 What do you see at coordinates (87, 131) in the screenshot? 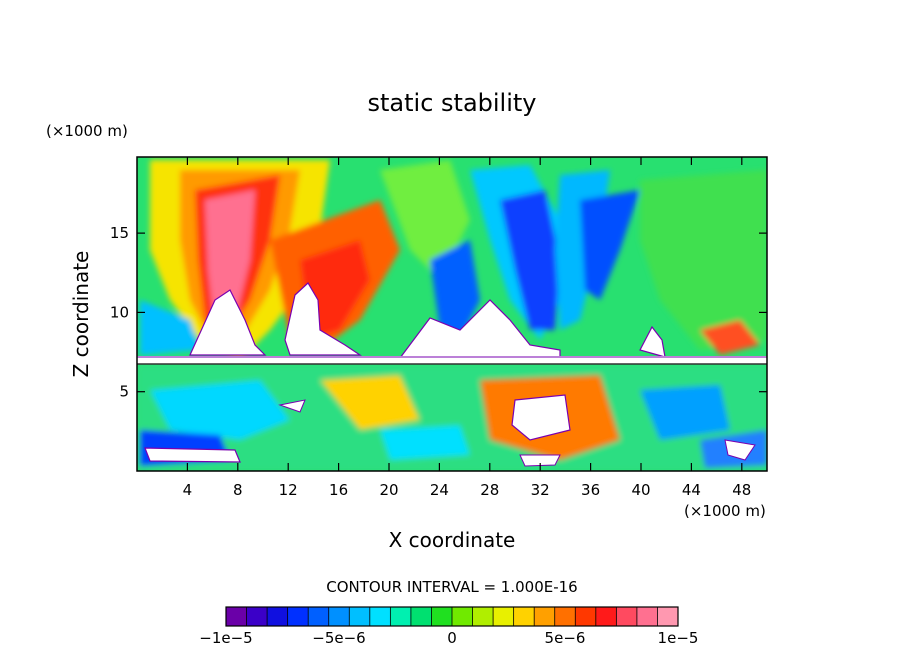
I see `y-unit-label: (×1000 m)` at bounding box center [87, 131].